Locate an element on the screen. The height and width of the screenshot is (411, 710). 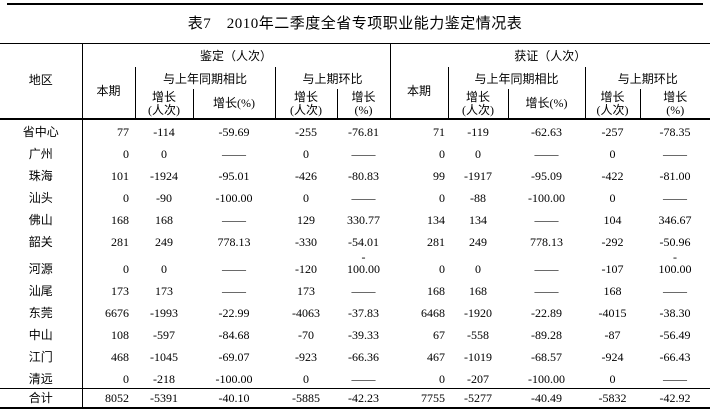
value-cell: 129 is located at coordinates (306, 220).